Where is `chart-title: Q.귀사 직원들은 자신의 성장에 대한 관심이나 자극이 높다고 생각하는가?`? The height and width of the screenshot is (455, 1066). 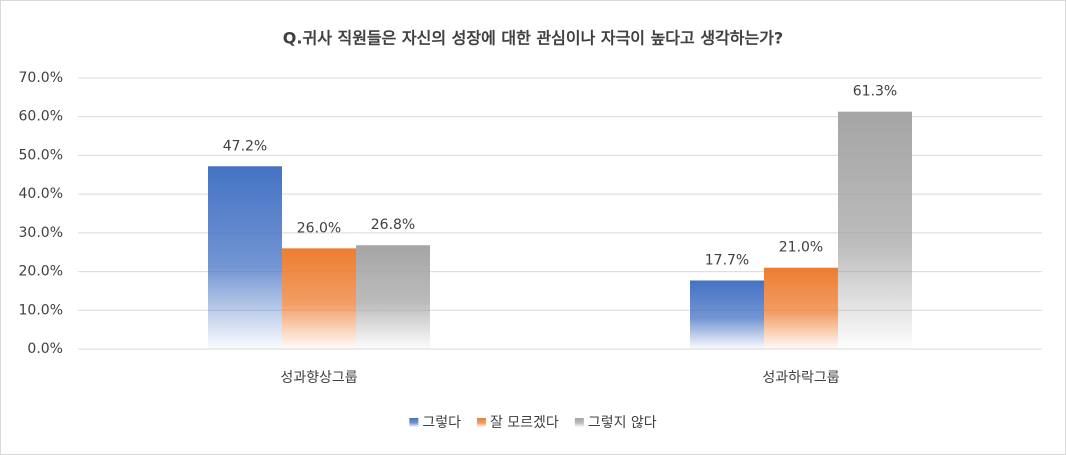
chart-title: Q.귀사 직원들은 자신의 성장에 대한 관심이나 자극이 높다고 생각하는가? is located at coordinates (533, 38).